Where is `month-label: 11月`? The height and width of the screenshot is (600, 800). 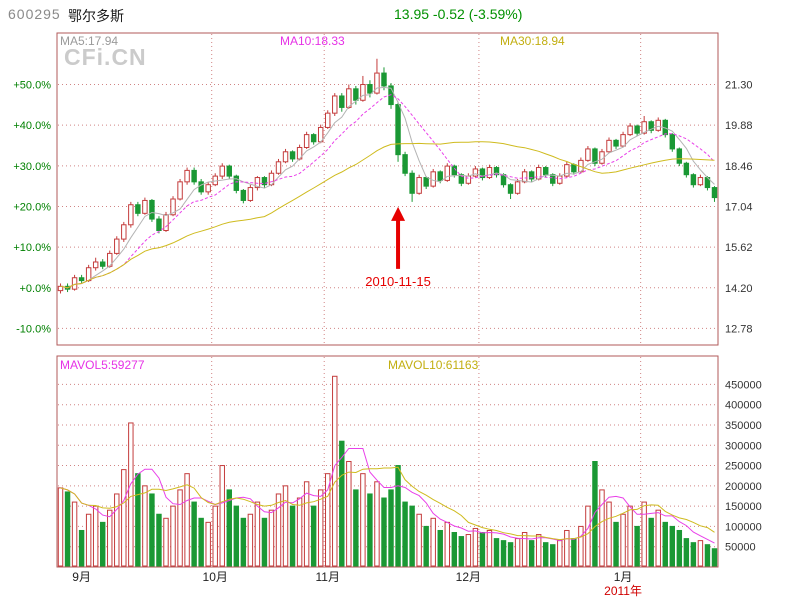 month-label: 11月 is located at coordinates (327, 577).